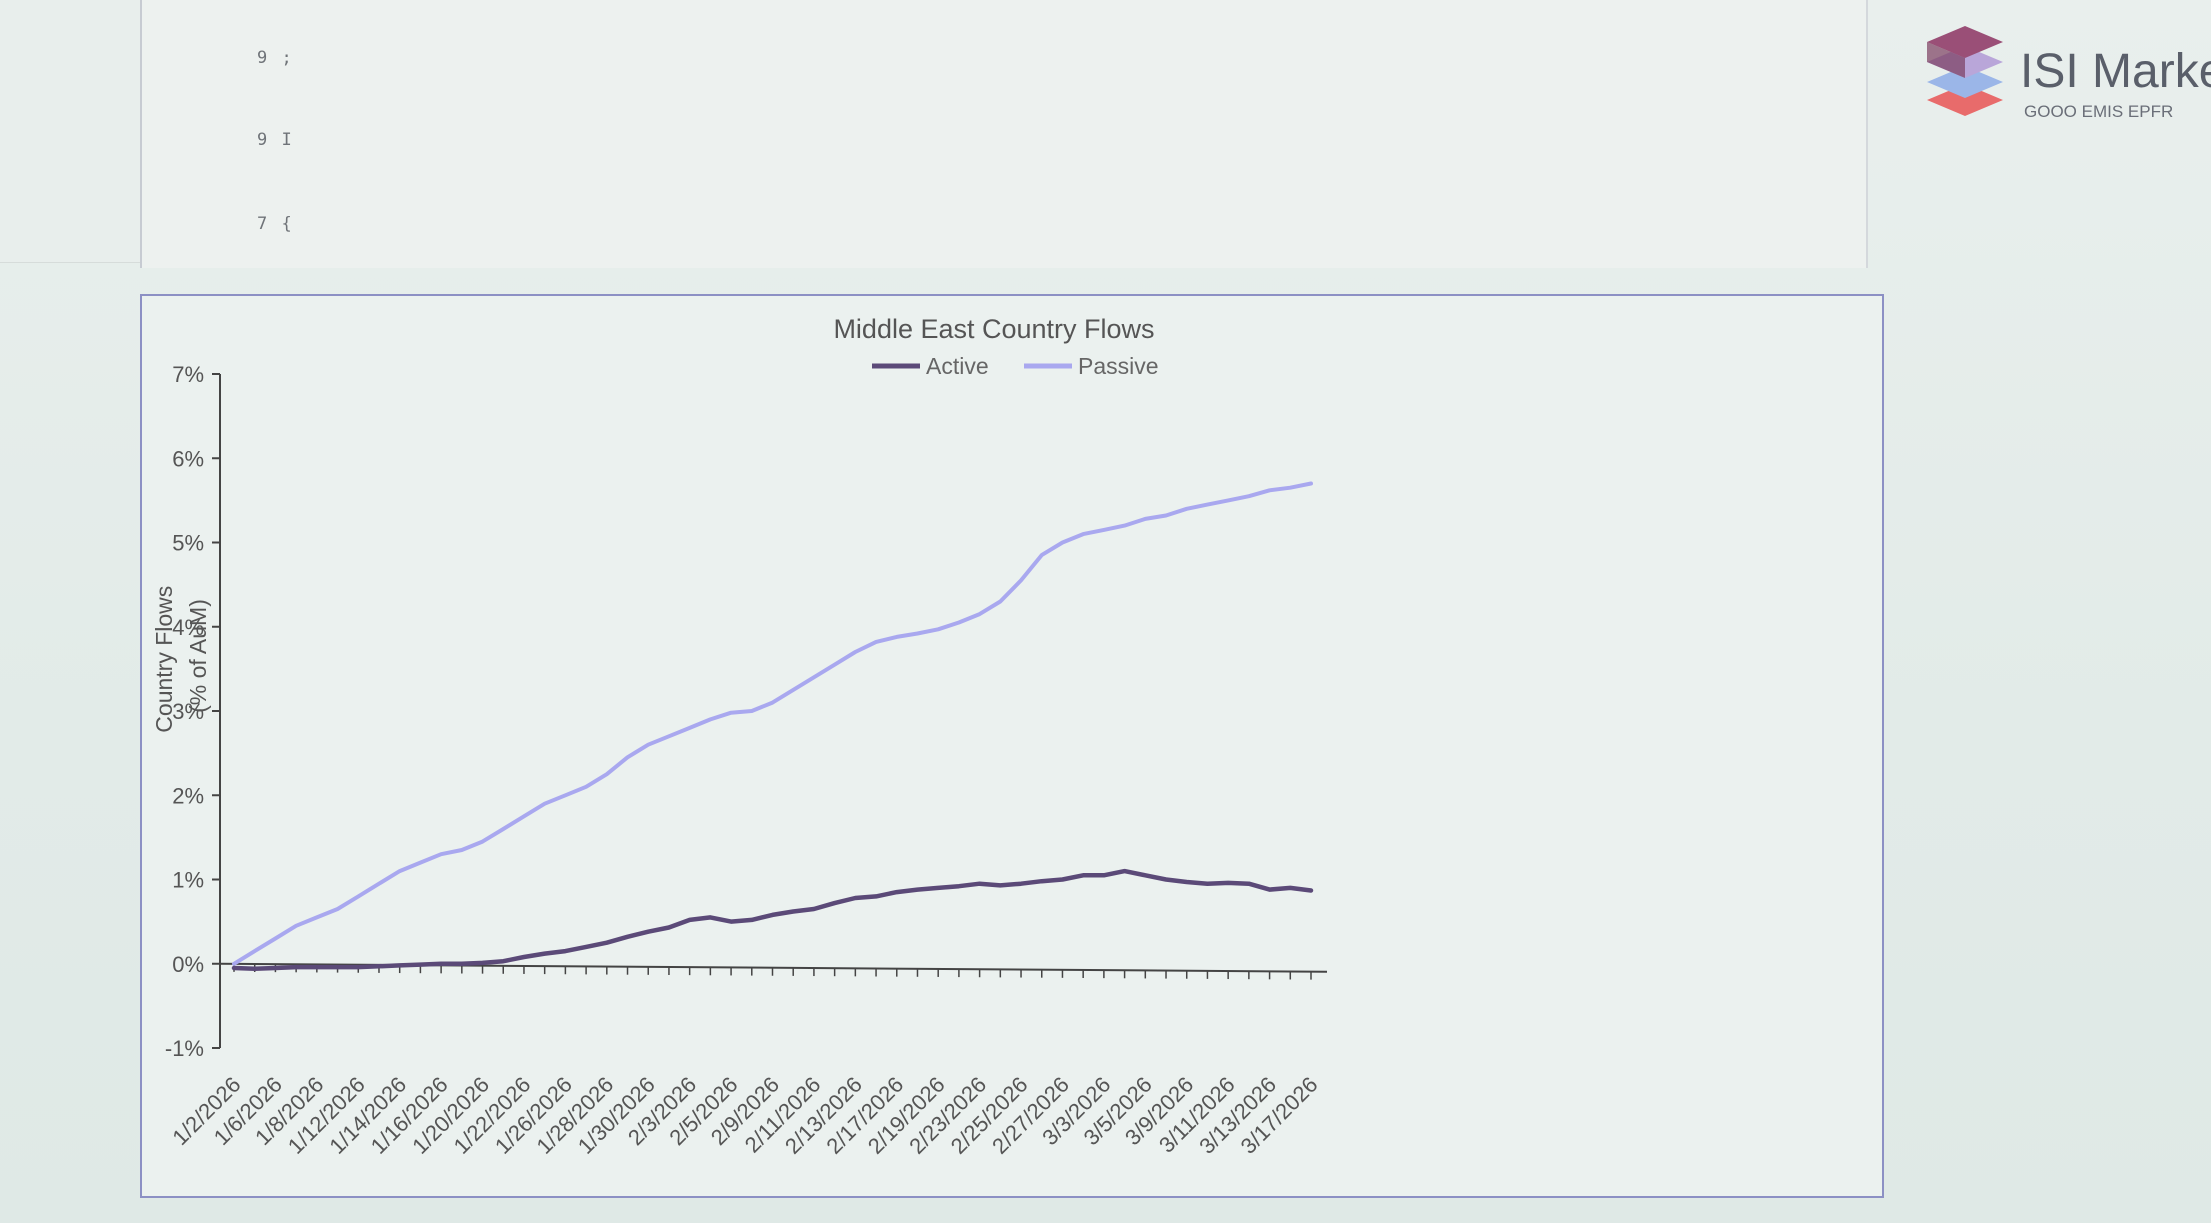 The height and width of the screenshot is (1223, 2211). I want to click on layers-logo-icon, so click(1965, 71).